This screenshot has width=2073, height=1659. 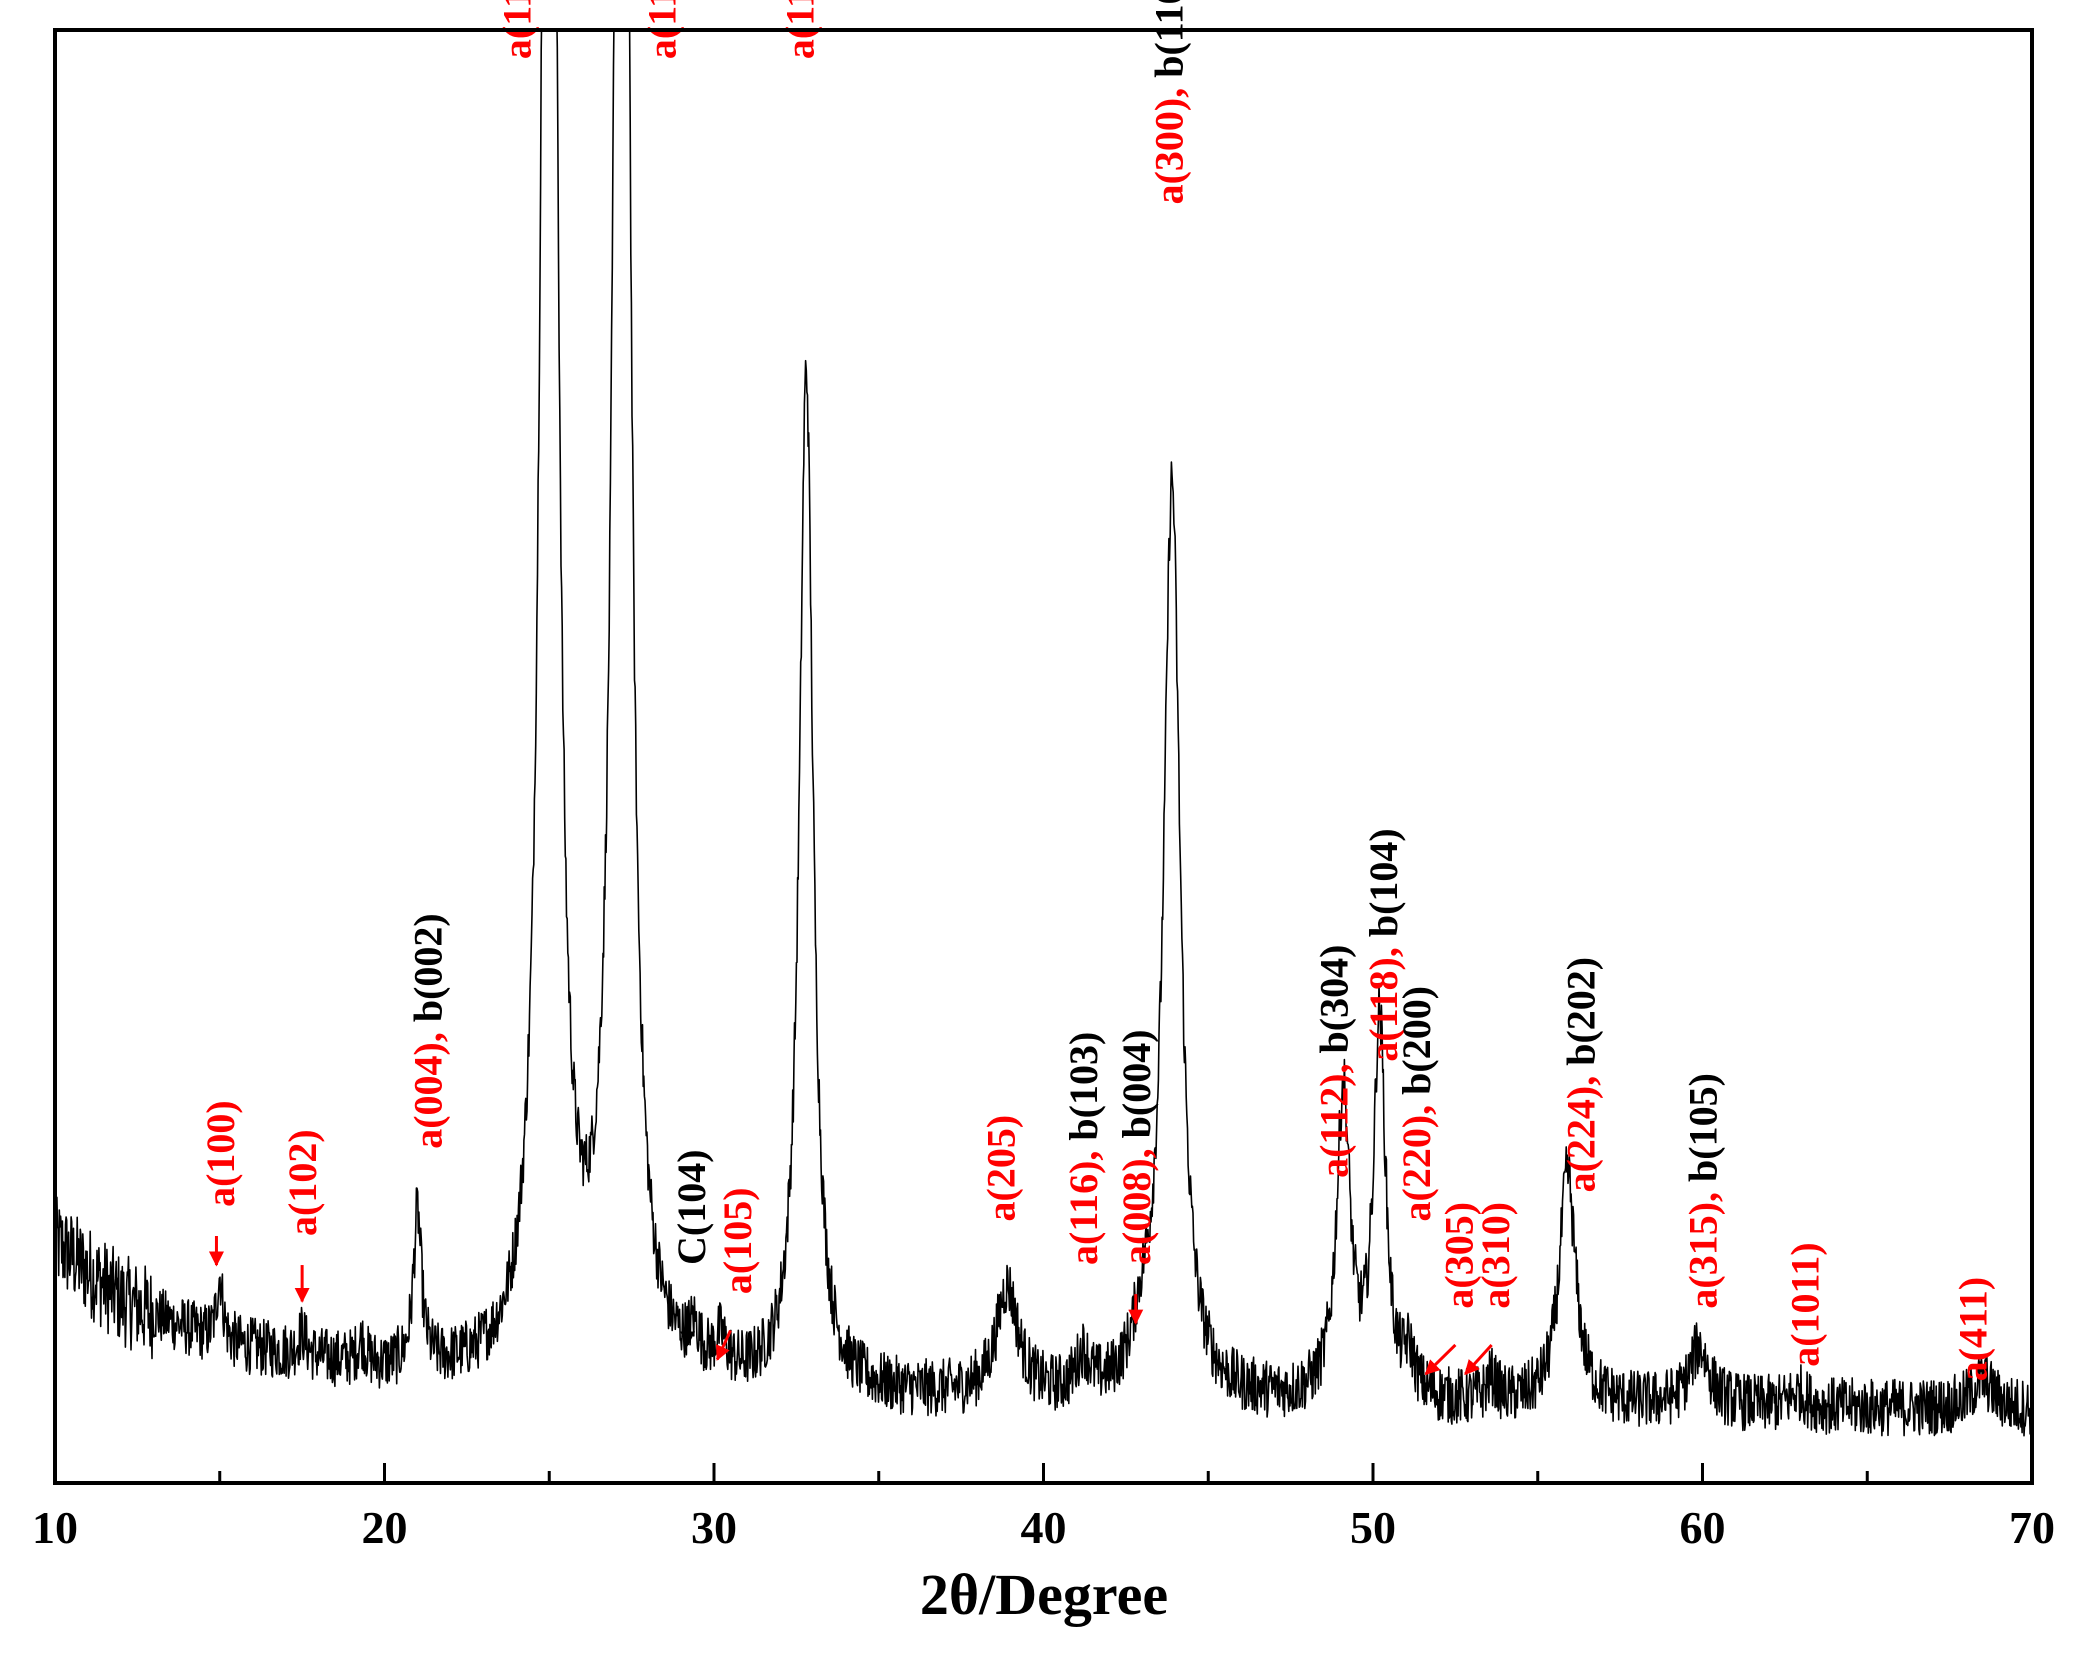 I want to click on phase-b-label: b(110), so click(x=1169, y=39).